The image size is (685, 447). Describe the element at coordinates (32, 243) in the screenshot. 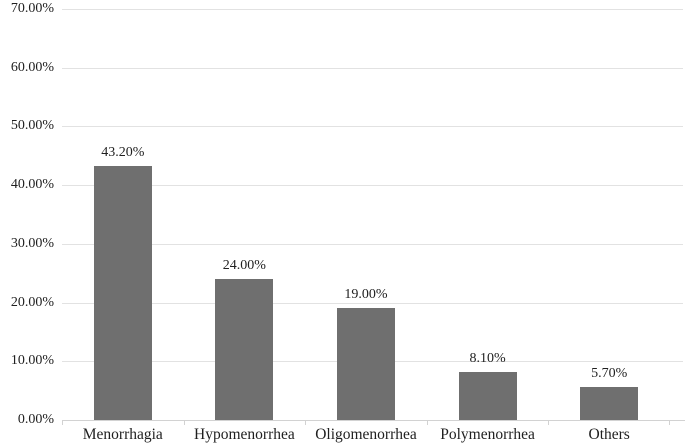

I see `y-axis-tick-label: 30.00%` at that location.